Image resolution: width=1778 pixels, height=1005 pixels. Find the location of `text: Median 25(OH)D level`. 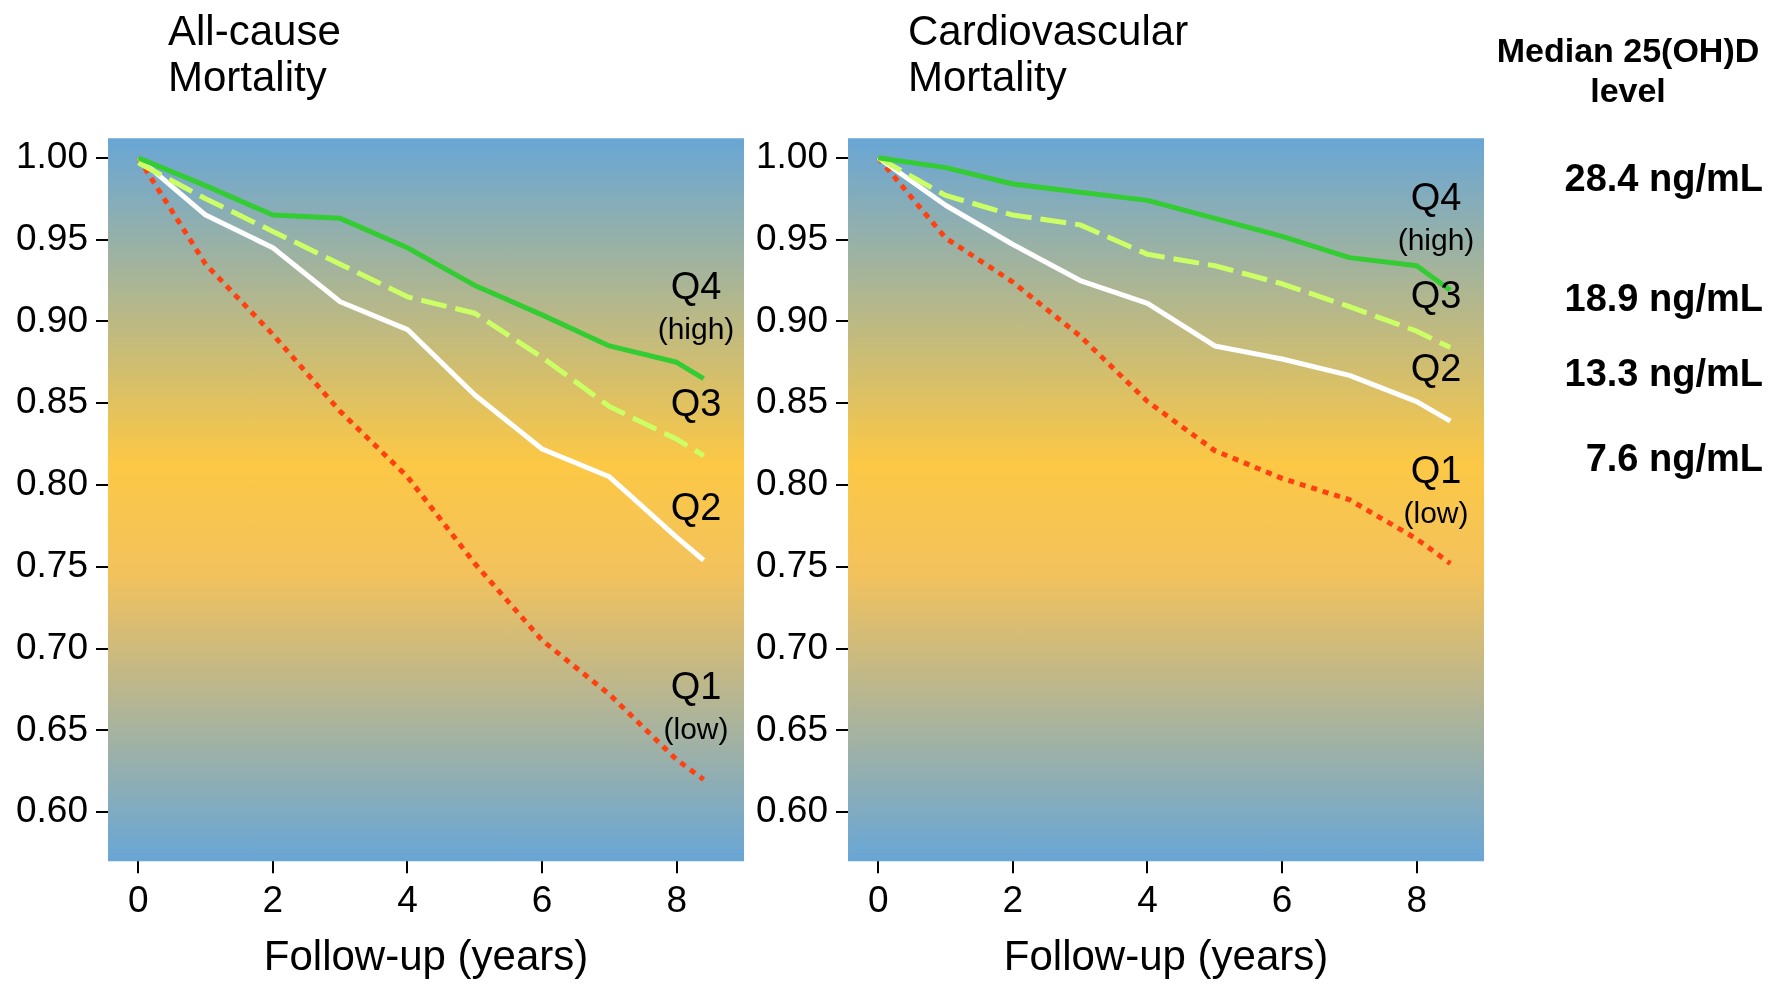

text: Median 25(OH)D level is located at coordinates (1628, 70).